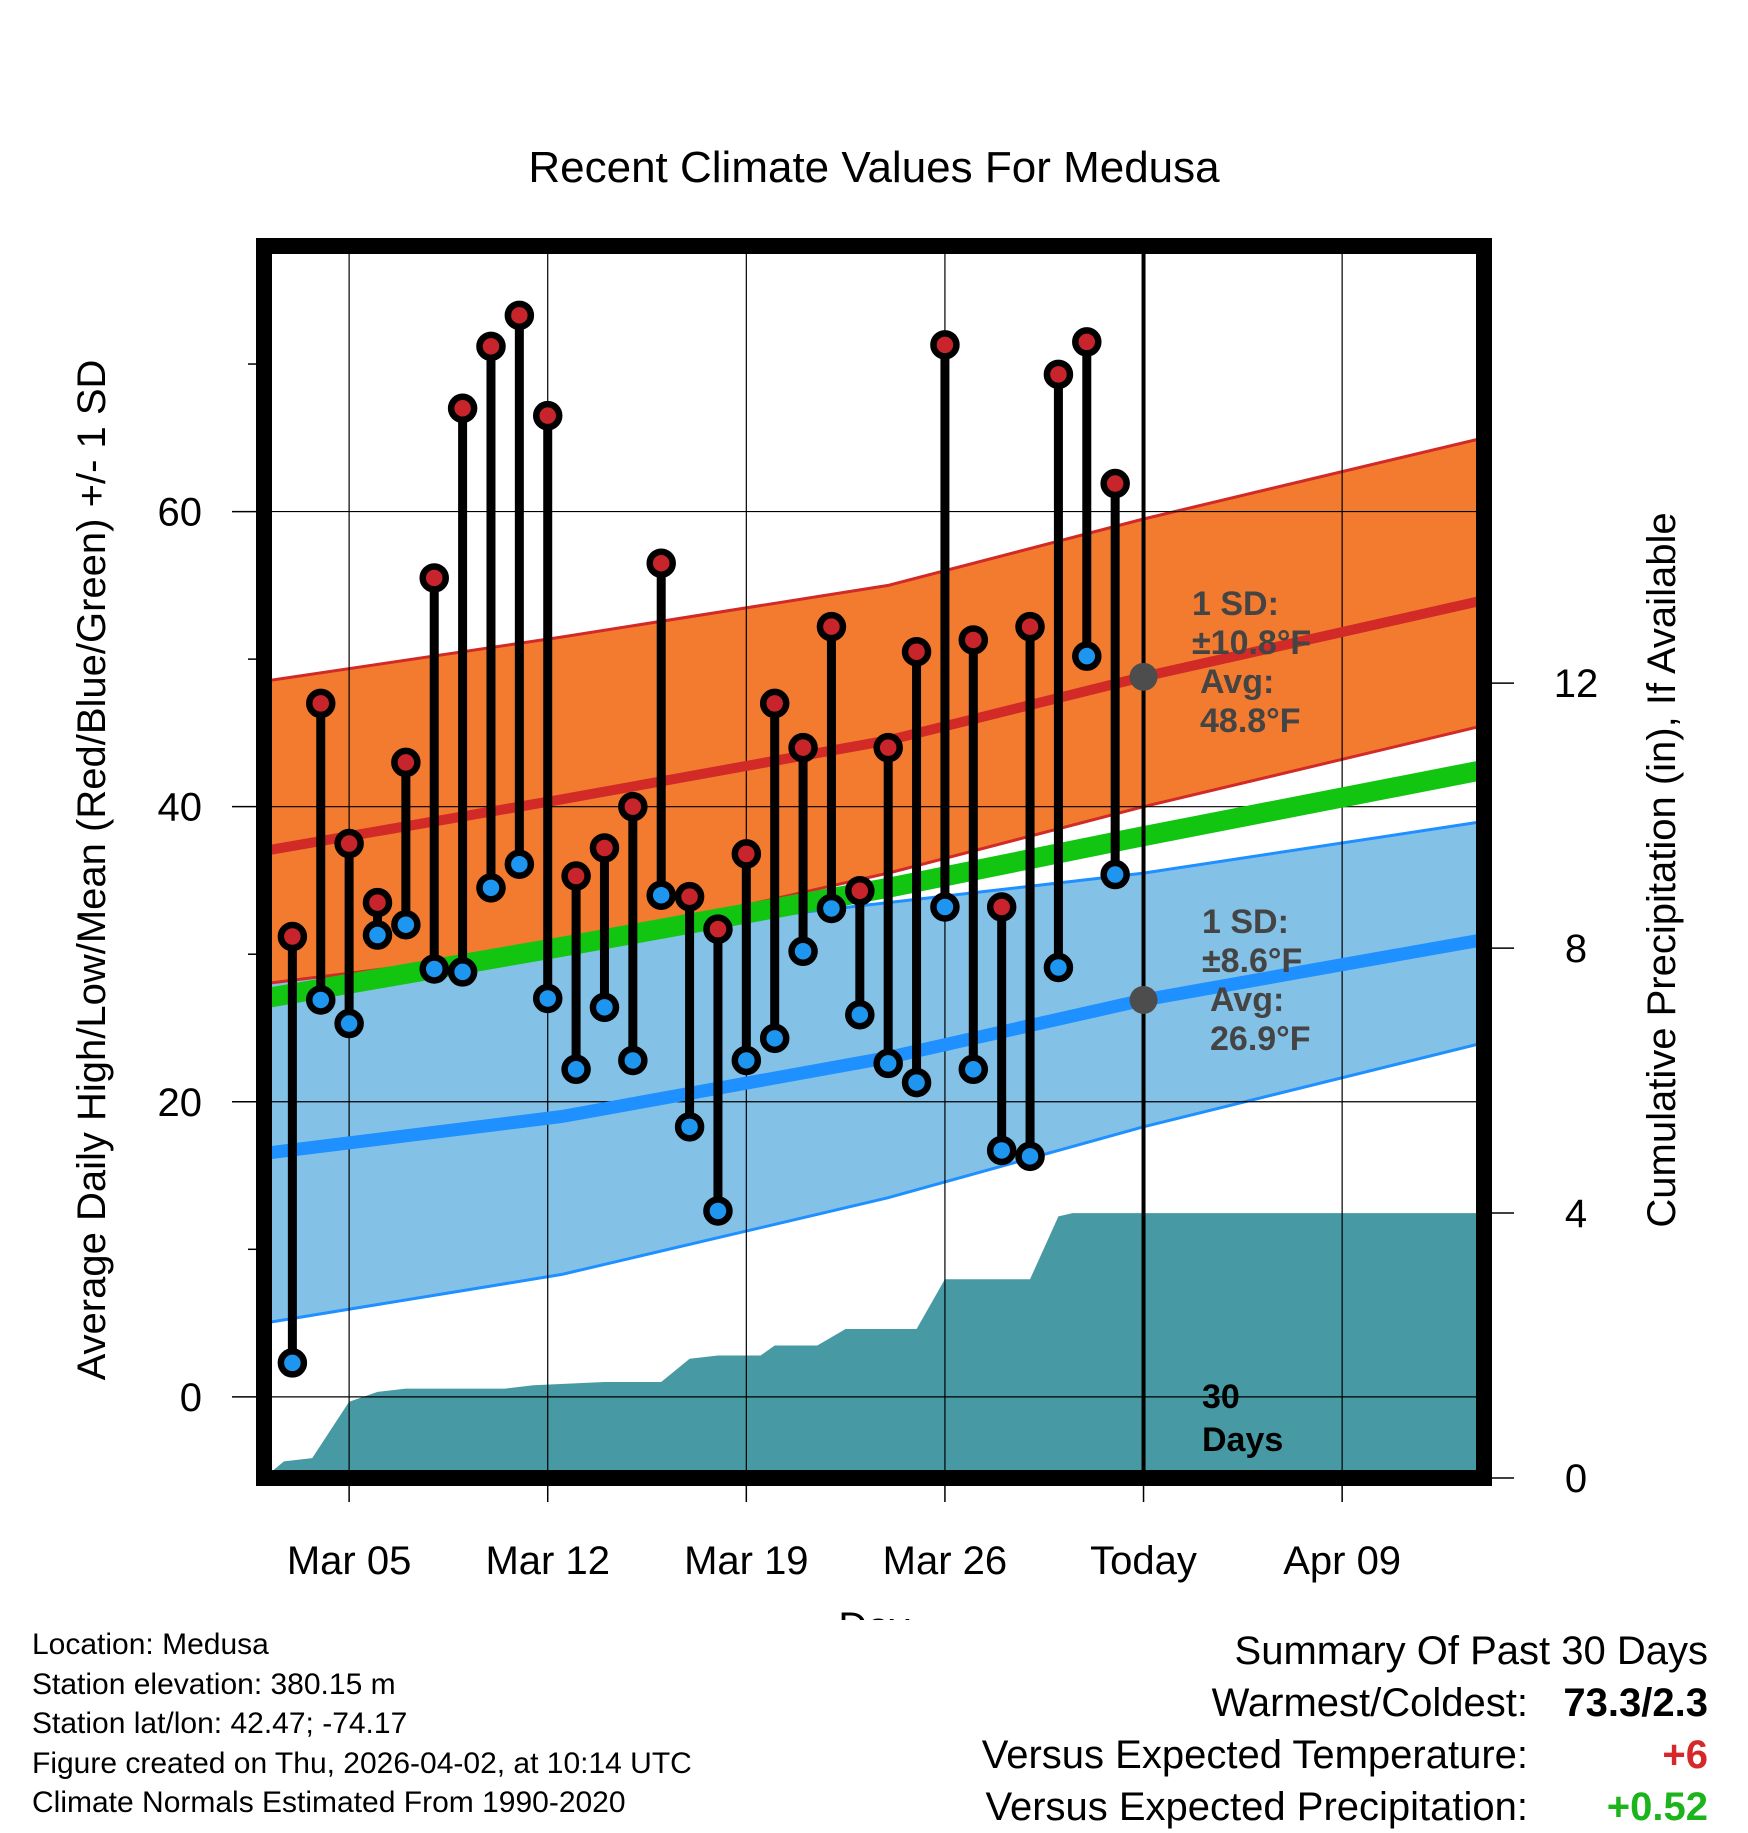  I want to click on x-tick-label: Today, so click(1143, 1561).